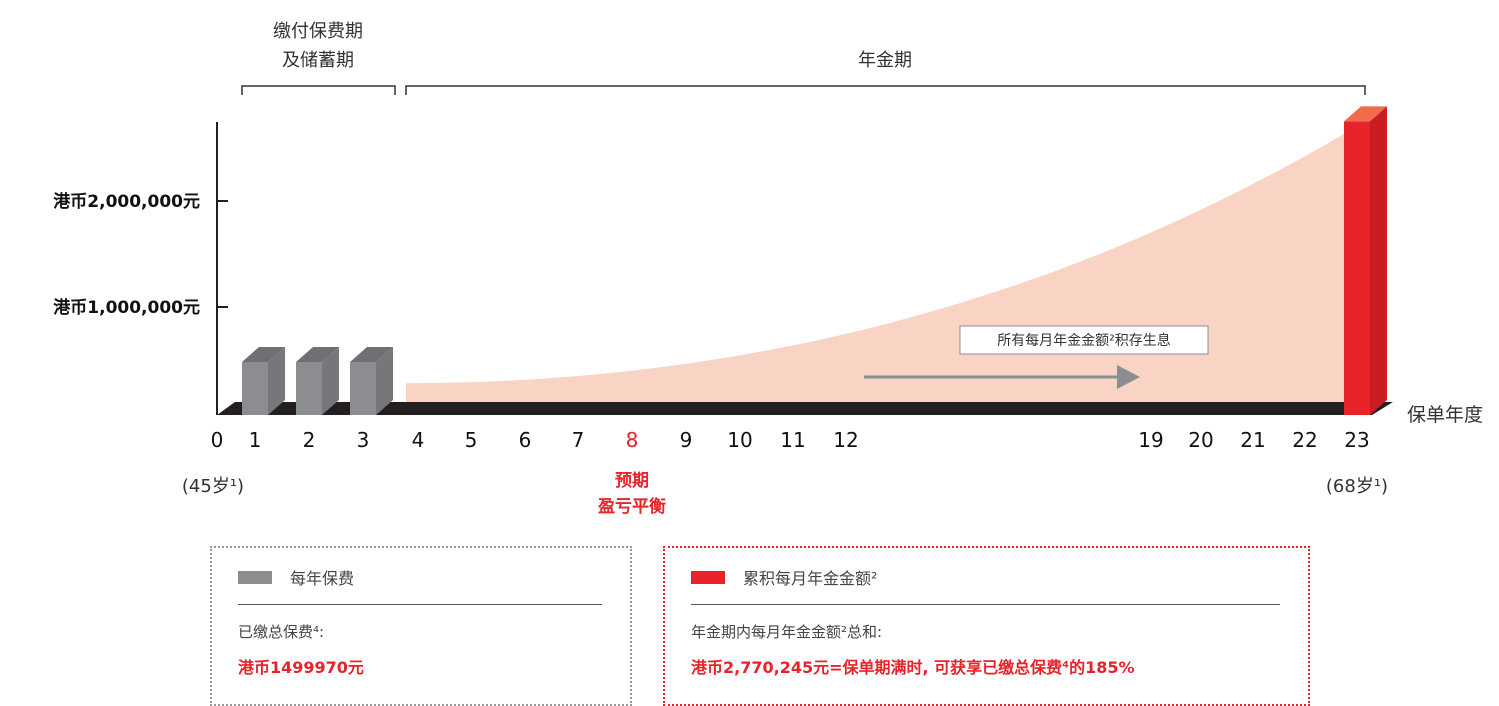 Image resolution: width=1499 pixels, height=706 pixels. I want to click on x-tick-label-7: 7, so click(578, 440).